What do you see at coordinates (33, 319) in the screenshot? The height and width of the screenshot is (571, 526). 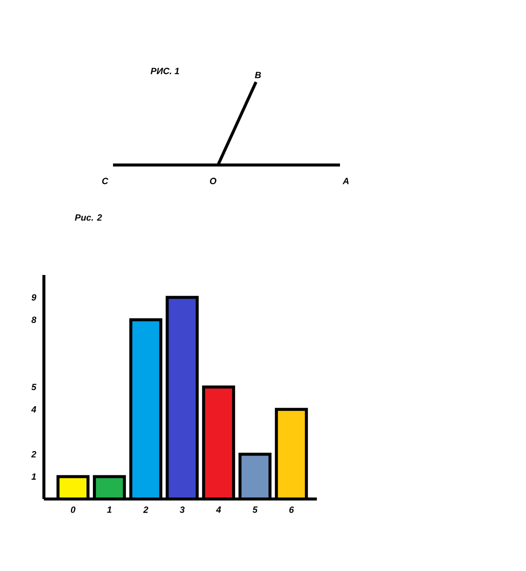 I see `y-tick-label: 8` at bounding box center [33, 319].